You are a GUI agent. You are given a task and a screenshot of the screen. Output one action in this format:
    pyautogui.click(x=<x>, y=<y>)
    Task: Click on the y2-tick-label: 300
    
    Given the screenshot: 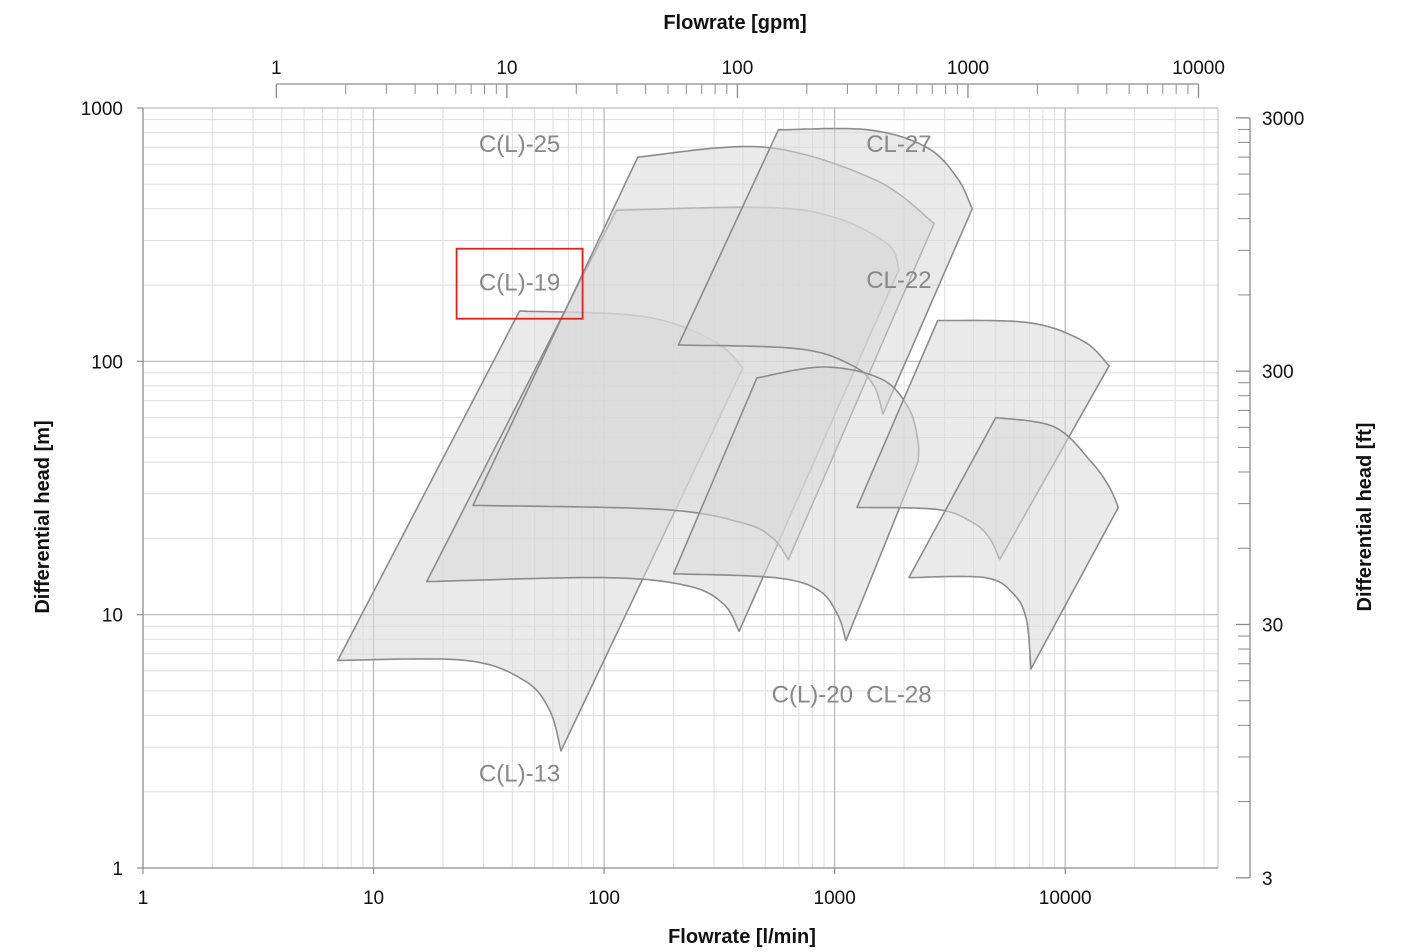 What is the action you would take?
    pyautogui.click(x=1278, y=372)
    